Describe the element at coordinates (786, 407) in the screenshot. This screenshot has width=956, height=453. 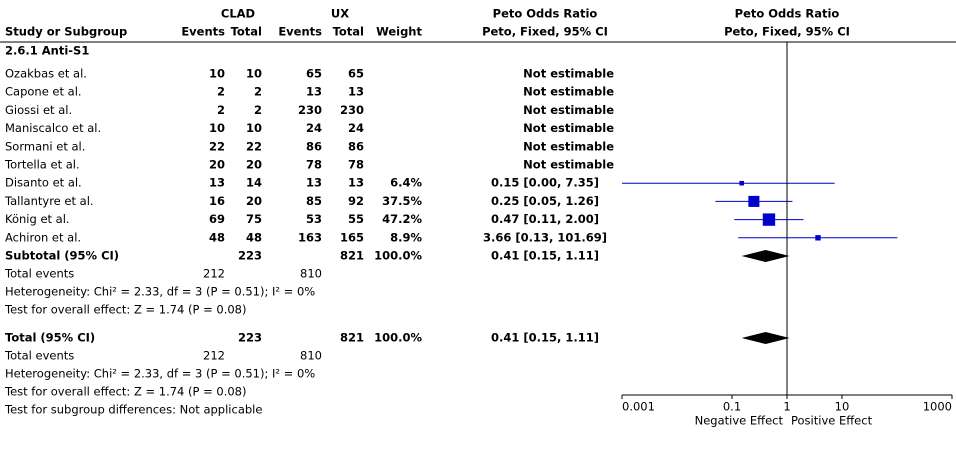
I see `x-tick-label: 1` at that location.